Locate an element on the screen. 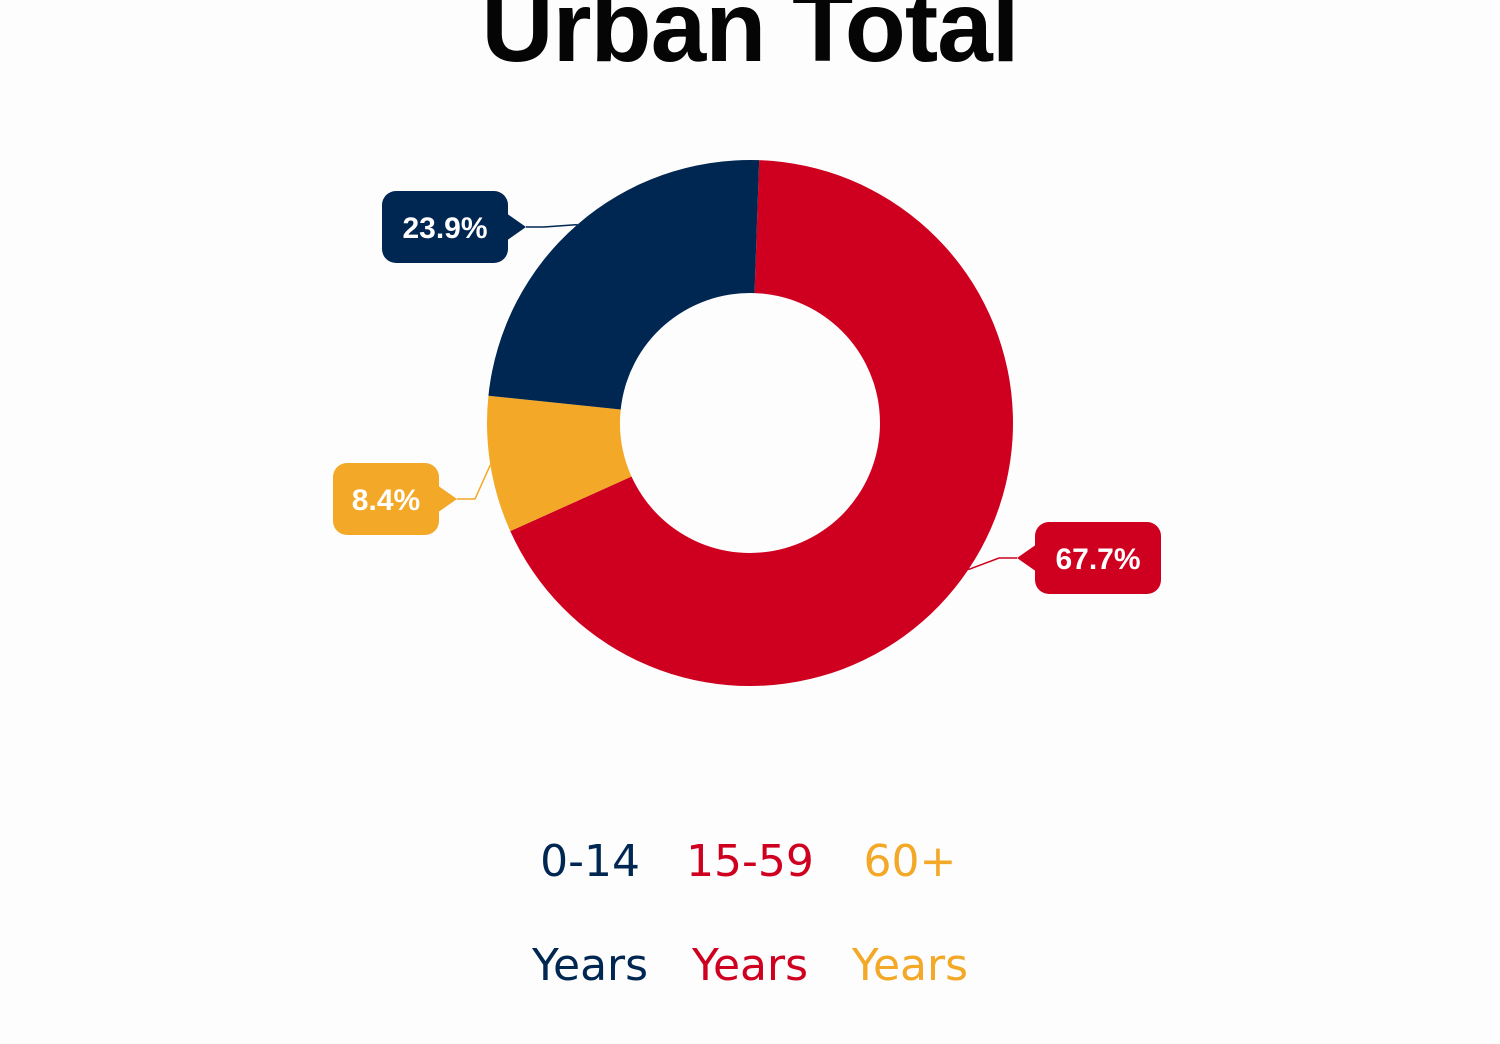  legend-item-15-59: 15-59 Years is located at coordinates (750, 914).